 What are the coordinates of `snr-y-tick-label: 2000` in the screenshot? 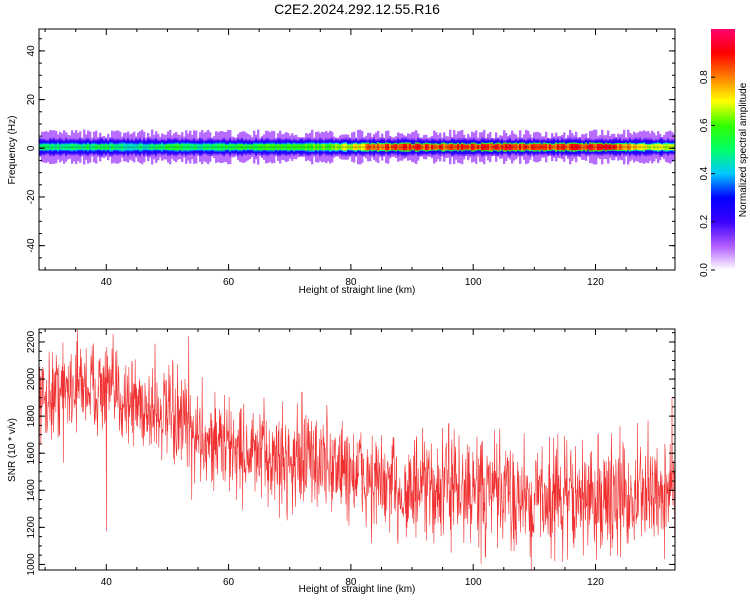 It's located at (31, 378).